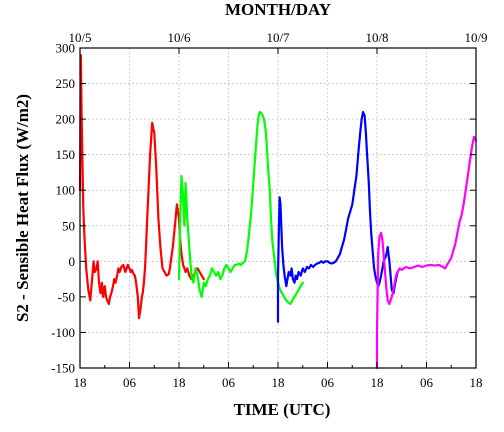 Image resolution: width=504 pixels, height=432 pixels. I want to click on top-tick-label: 10/7, so click(278, 37).